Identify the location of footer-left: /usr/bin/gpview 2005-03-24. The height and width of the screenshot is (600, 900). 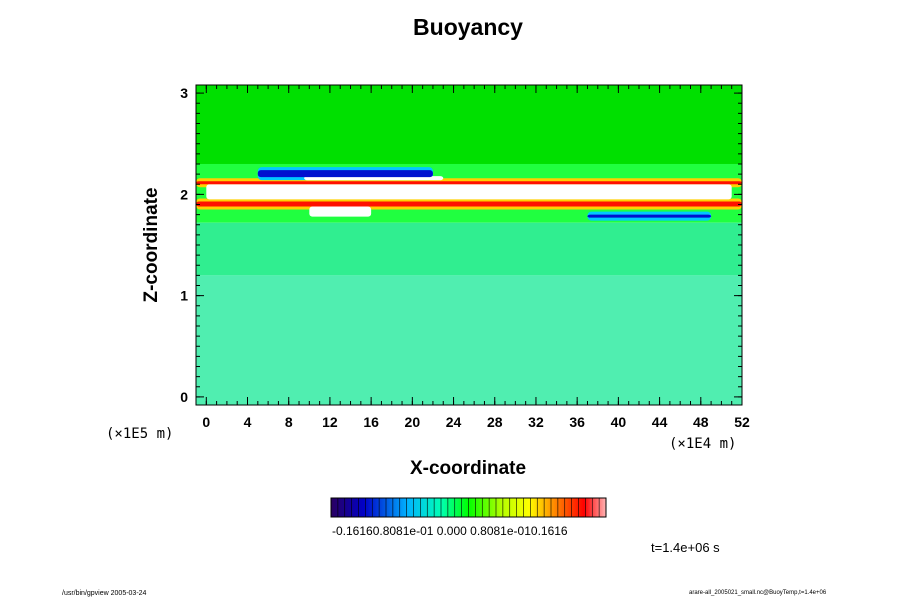
(104, 593).